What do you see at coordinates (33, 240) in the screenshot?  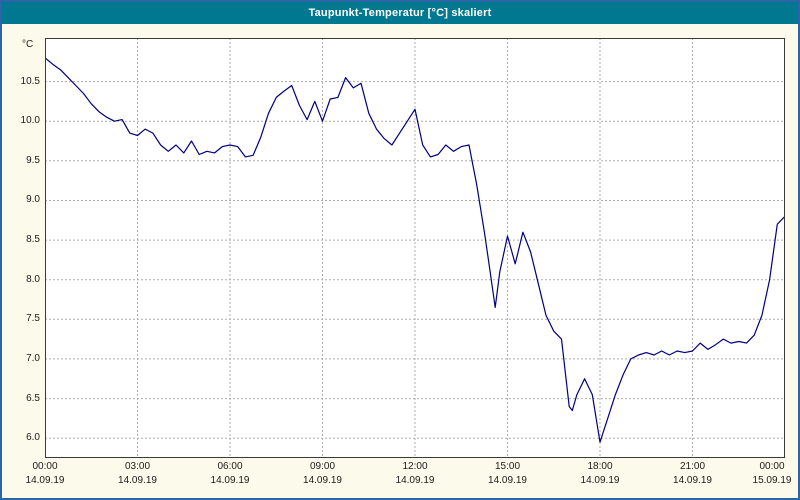 I see `y-tick-label: 8.5` at bounding box center [33, 240].